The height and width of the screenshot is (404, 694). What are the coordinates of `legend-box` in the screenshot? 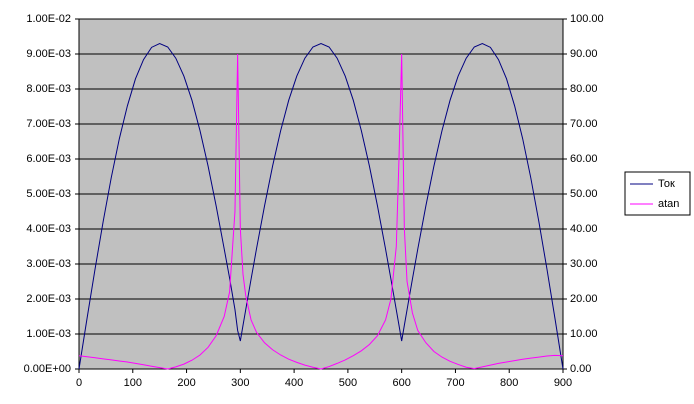 It's located at (657, 193).